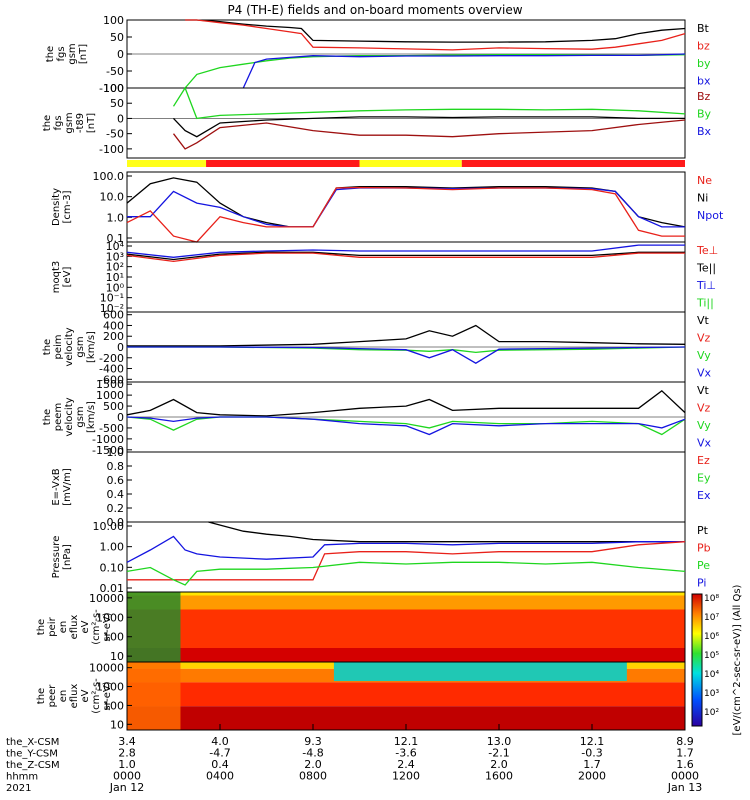 The height and width of the screenshot is (800, 750). I want to click on y-tick-label: 0.2, so click(116, 508).